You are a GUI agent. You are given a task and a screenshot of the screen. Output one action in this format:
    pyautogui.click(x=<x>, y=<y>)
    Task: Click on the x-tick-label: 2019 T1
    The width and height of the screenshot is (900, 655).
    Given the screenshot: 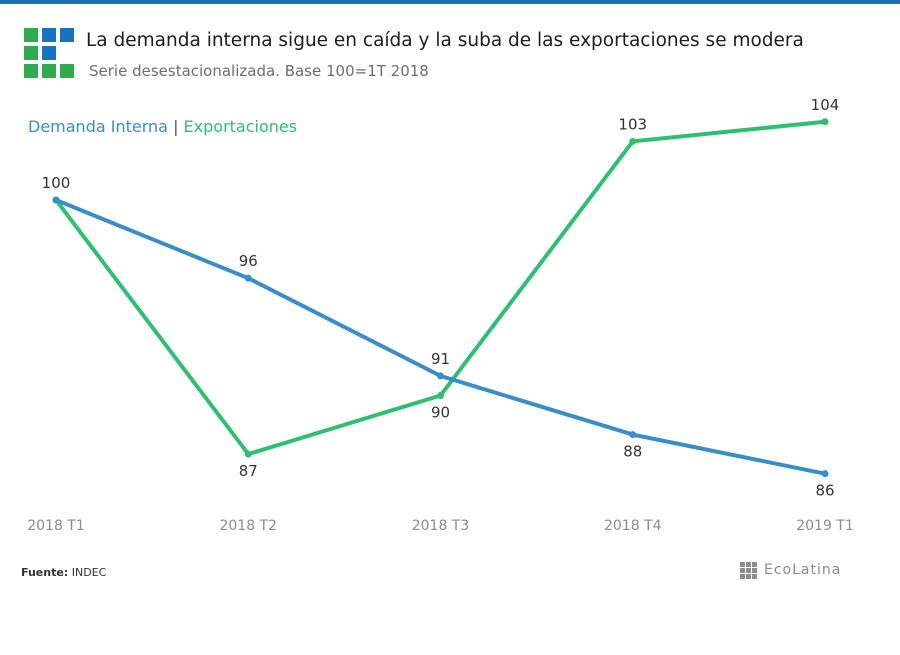 What is the action you would take?
    pyautogui.click(x=825, y=526)
    